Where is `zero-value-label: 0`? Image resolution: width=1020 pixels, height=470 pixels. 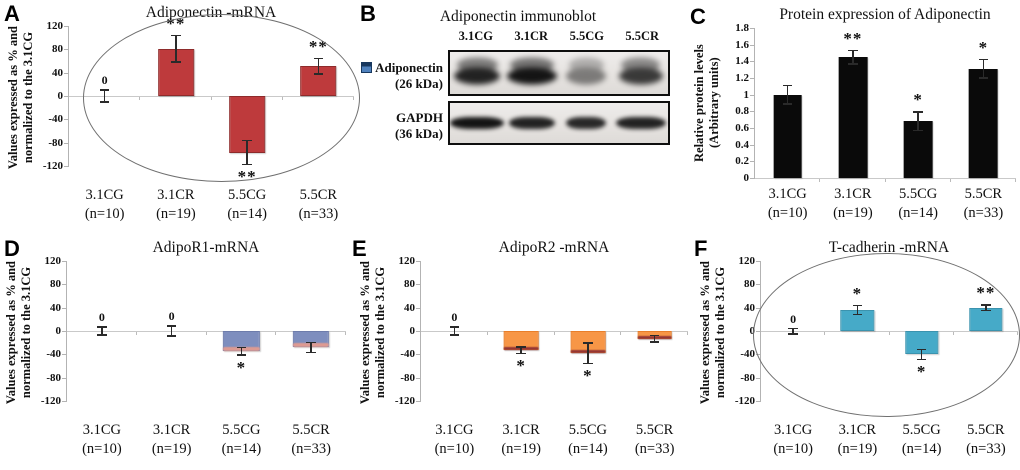 zero-value-label: 0 is located at coordinates (793, 318).